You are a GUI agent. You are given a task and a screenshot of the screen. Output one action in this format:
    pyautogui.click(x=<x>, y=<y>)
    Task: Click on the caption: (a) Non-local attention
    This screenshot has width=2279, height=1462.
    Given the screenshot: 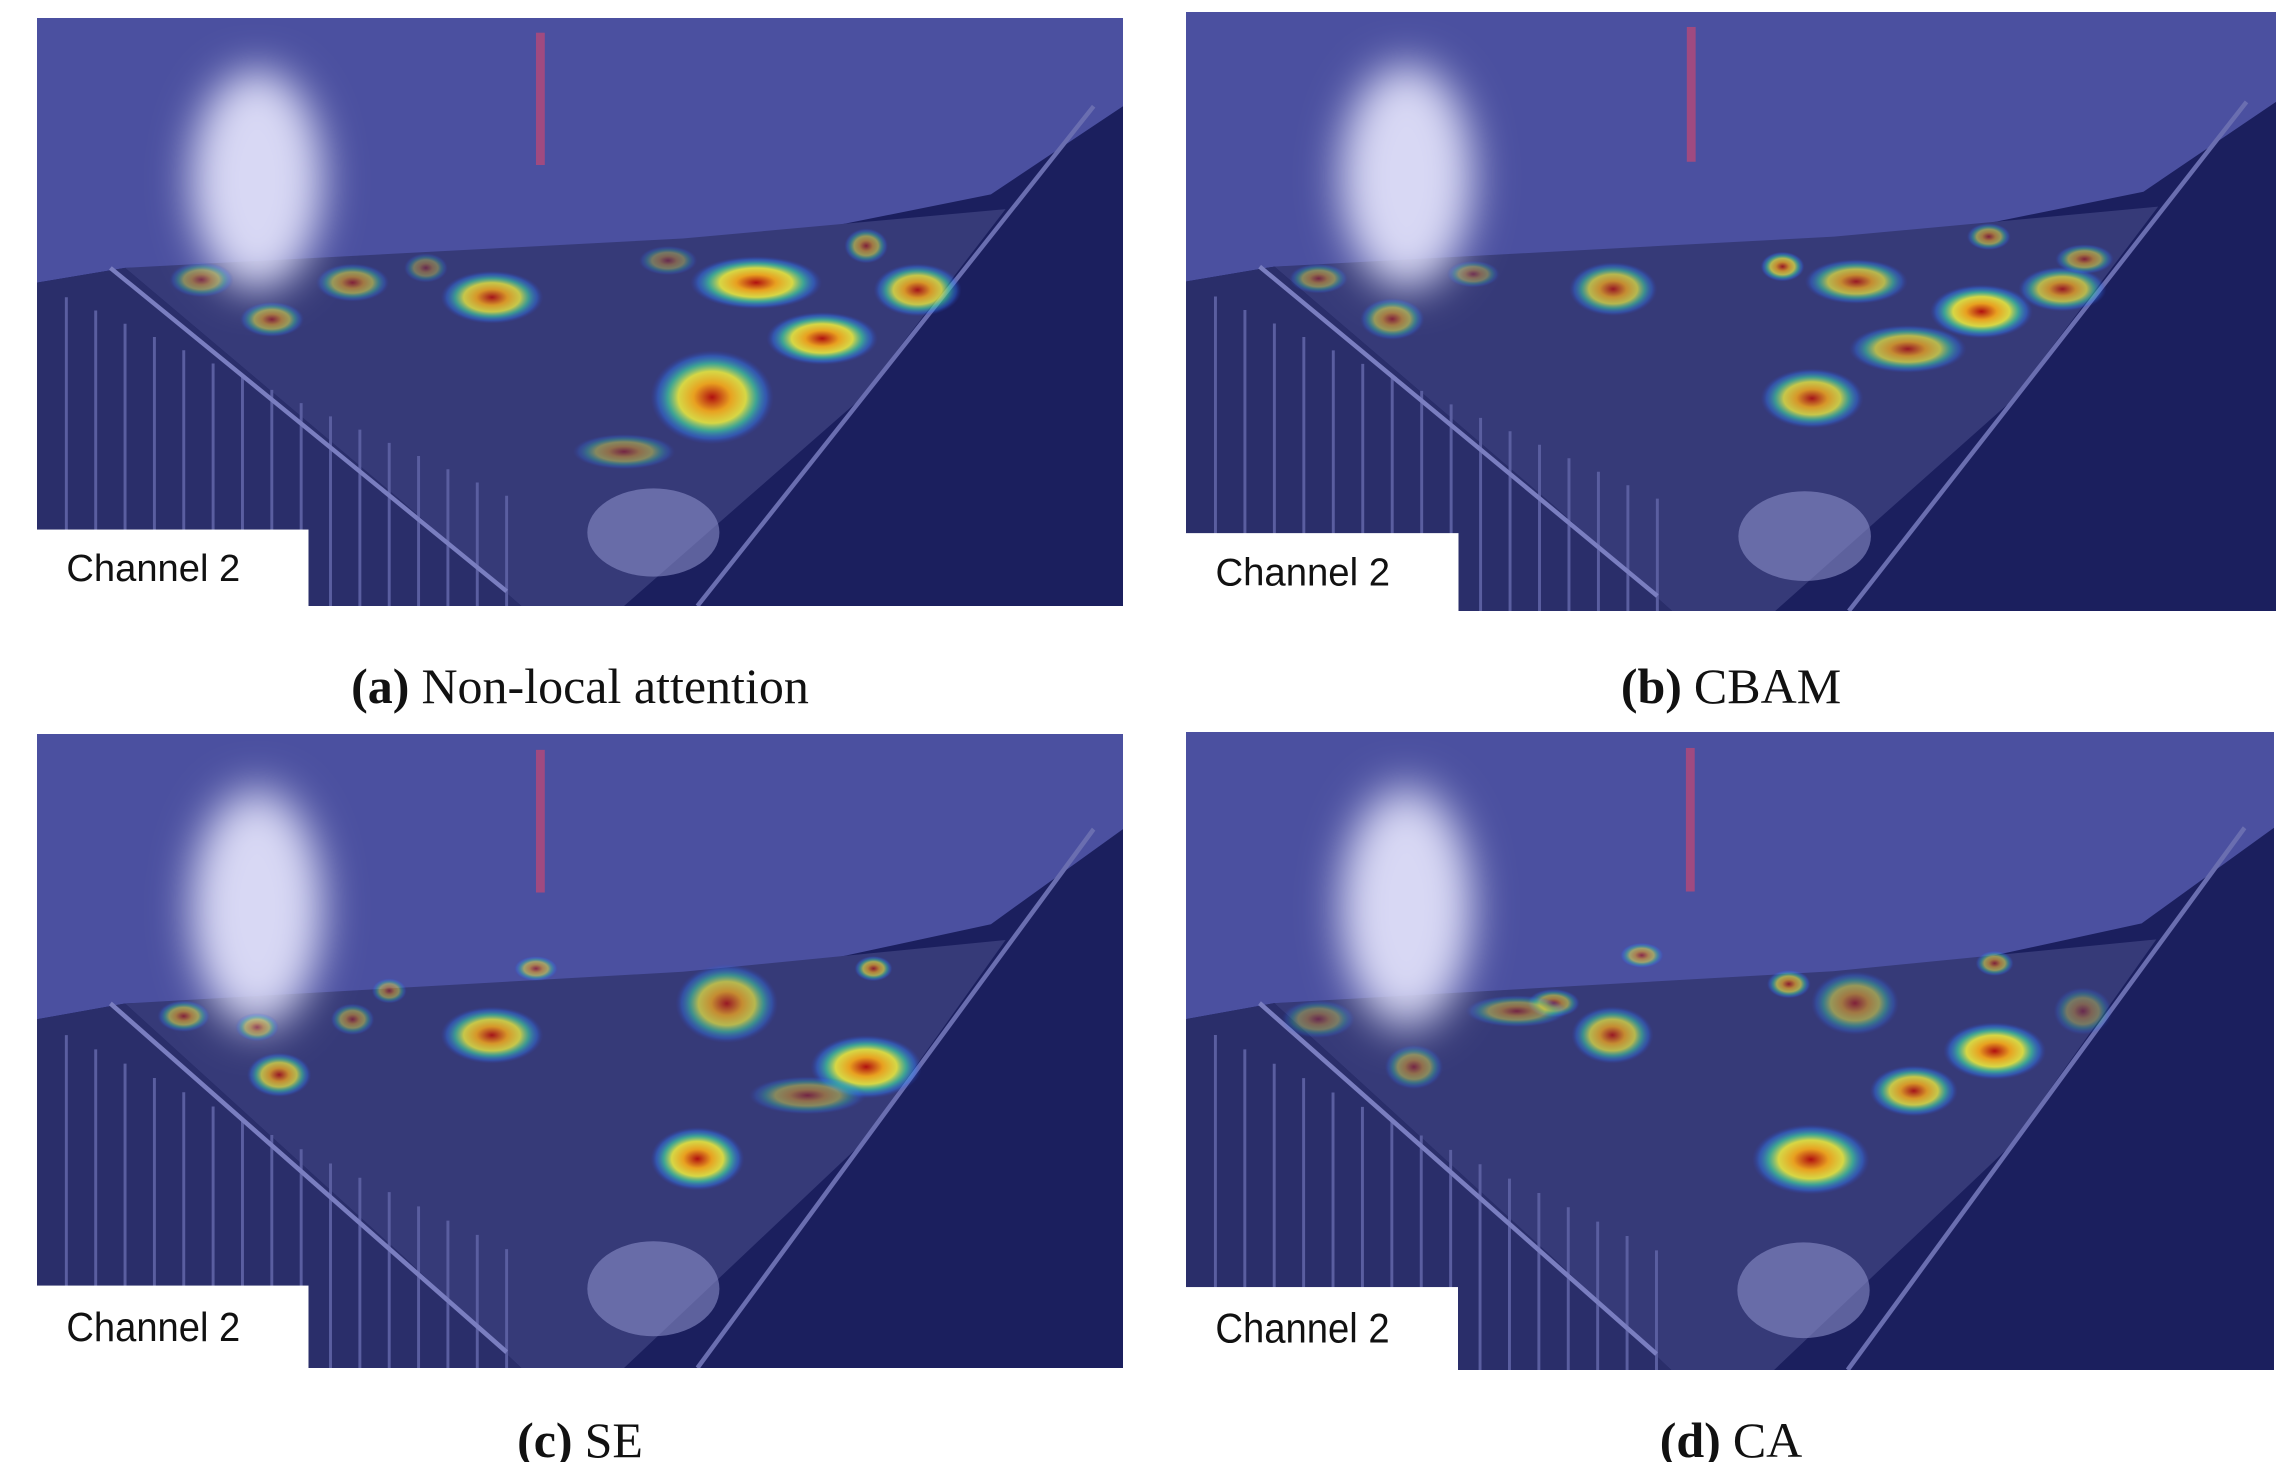 What is the action you would take?
    pyautogui.click(x=580, y=686)
    